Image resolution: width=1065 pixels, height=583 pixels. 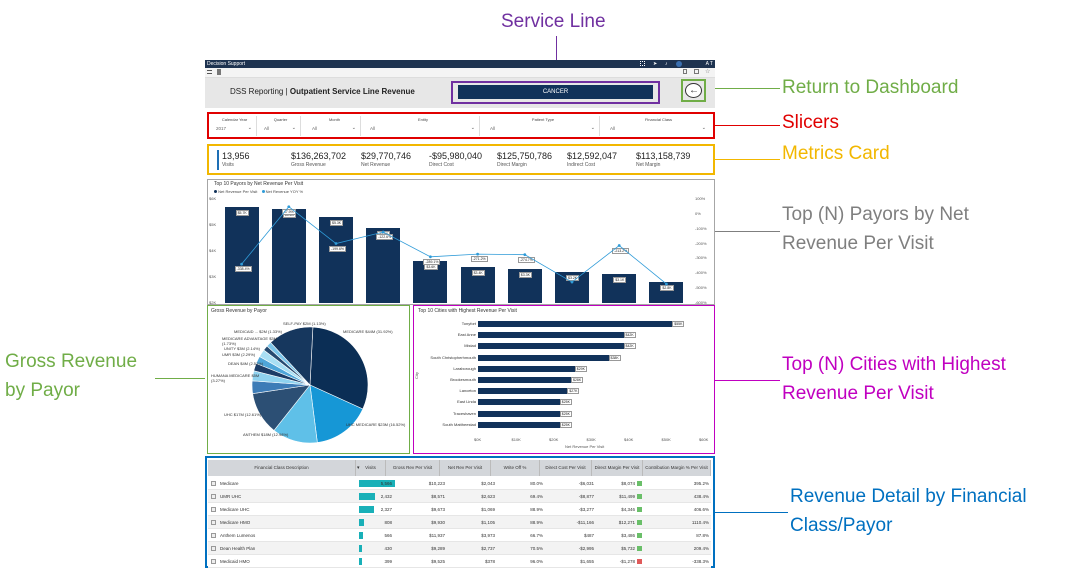 What do you see at coordinates (701, 273) in the screenshot?
I see `y2-tick-label: -400%` at bounding box center [701, 273].